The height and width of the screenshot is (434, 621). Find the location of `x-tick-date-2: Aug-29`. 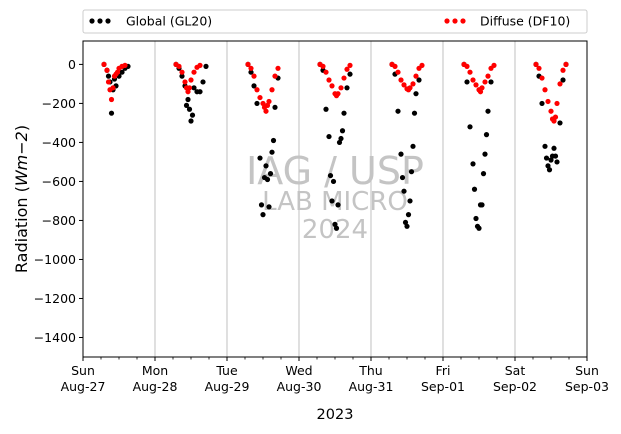

x-tick-date-2: Aug-29 is located at coordinates (227, 386).